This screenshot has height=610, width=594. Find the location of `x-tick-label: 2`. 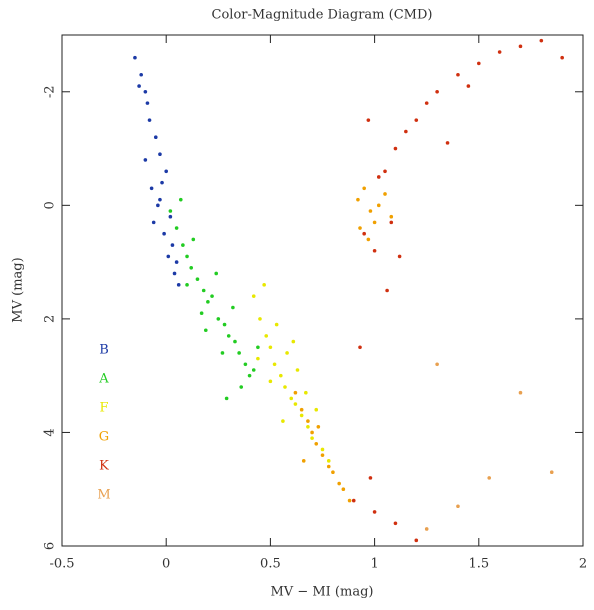

x-tick-label: 2 is located at coordinates (583, 564).